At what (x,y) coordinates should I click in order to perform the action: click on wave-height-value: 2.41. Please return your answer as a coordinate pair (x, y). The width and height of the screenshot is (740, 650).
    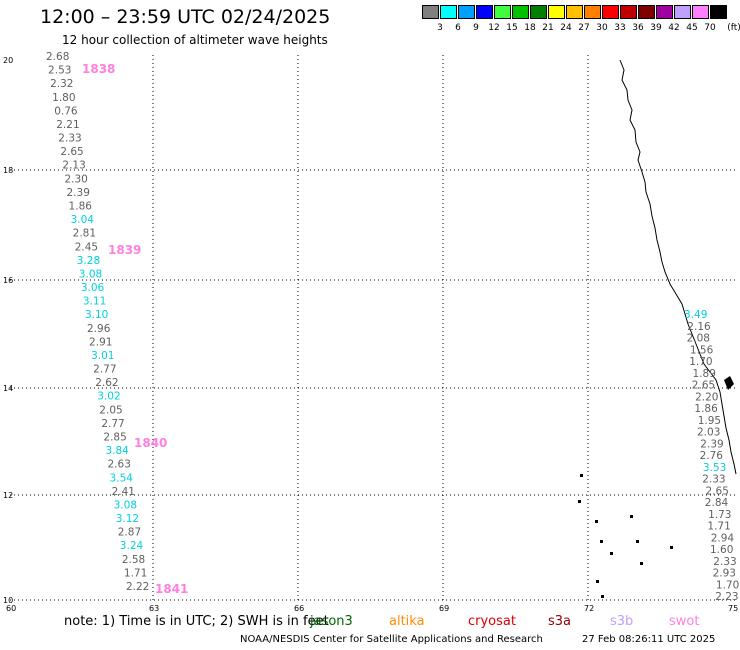
    Looking at the image, I should click on (123, 492).